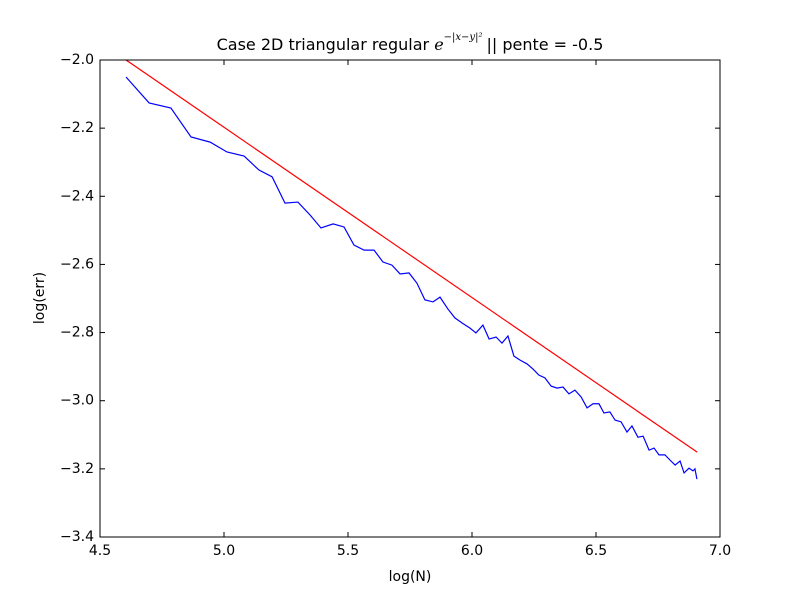  I want to click on y-tick-label: −2.4, so click(77, 196).